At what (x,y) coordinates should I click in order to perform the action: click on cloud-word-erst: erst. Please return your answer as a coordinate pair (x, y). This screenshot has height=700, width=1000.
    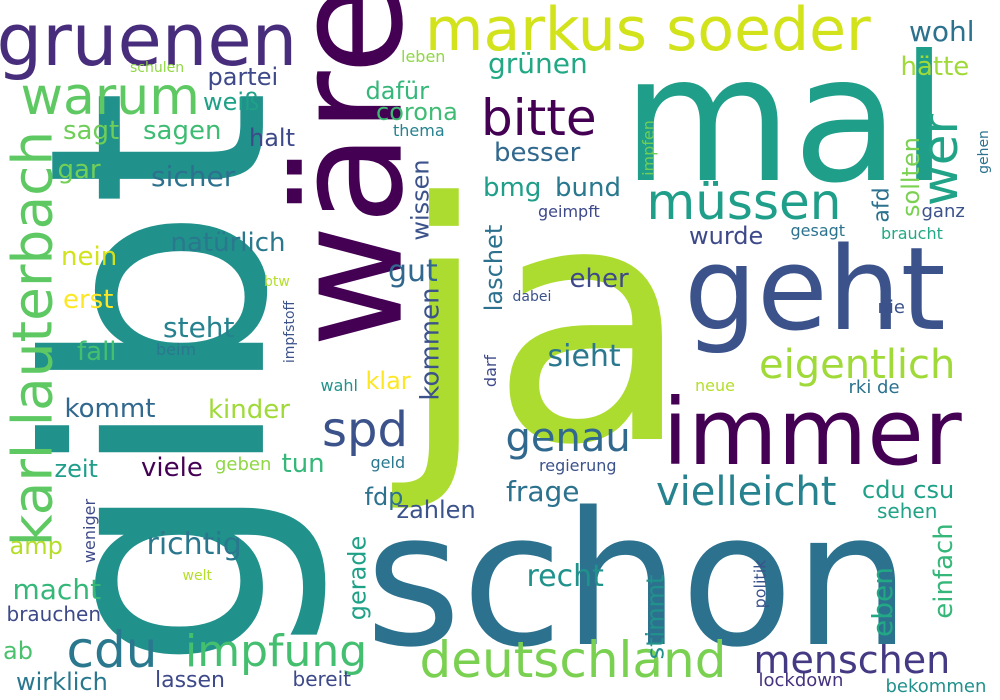
    Looking at the image, I should click on (88, 300).